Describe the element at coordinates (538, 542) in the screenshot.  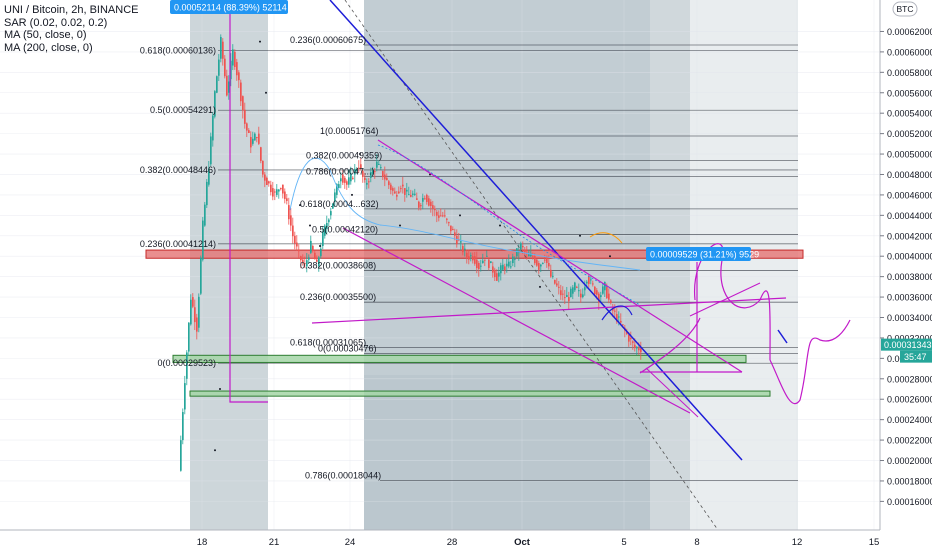
I see `time-axis: 18 21 24 28 Oct 5 8 12 15` at that location.